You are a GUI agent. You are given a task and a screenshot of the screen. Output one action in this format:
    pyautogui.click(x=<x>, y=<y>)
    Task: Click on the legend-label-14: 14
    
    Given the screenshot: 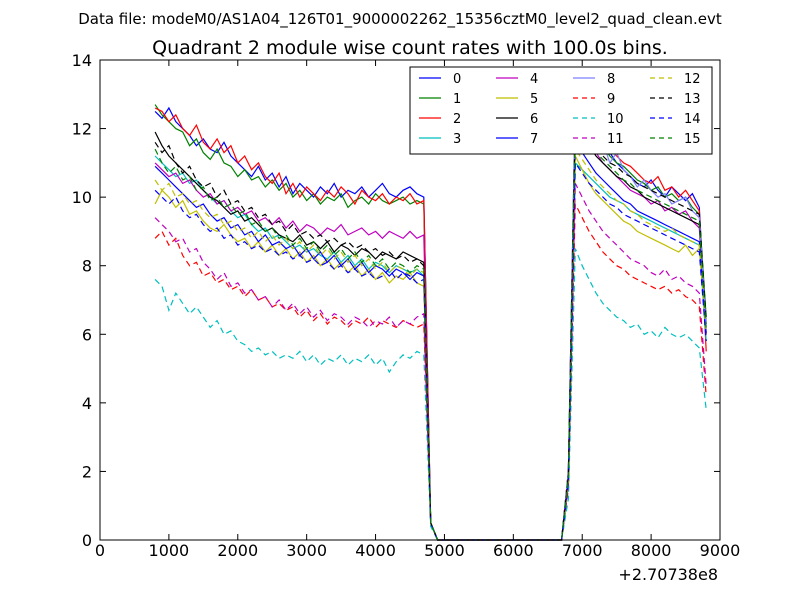 What is the action you would take?
    pyautogui.click(x=692, y=119)
    